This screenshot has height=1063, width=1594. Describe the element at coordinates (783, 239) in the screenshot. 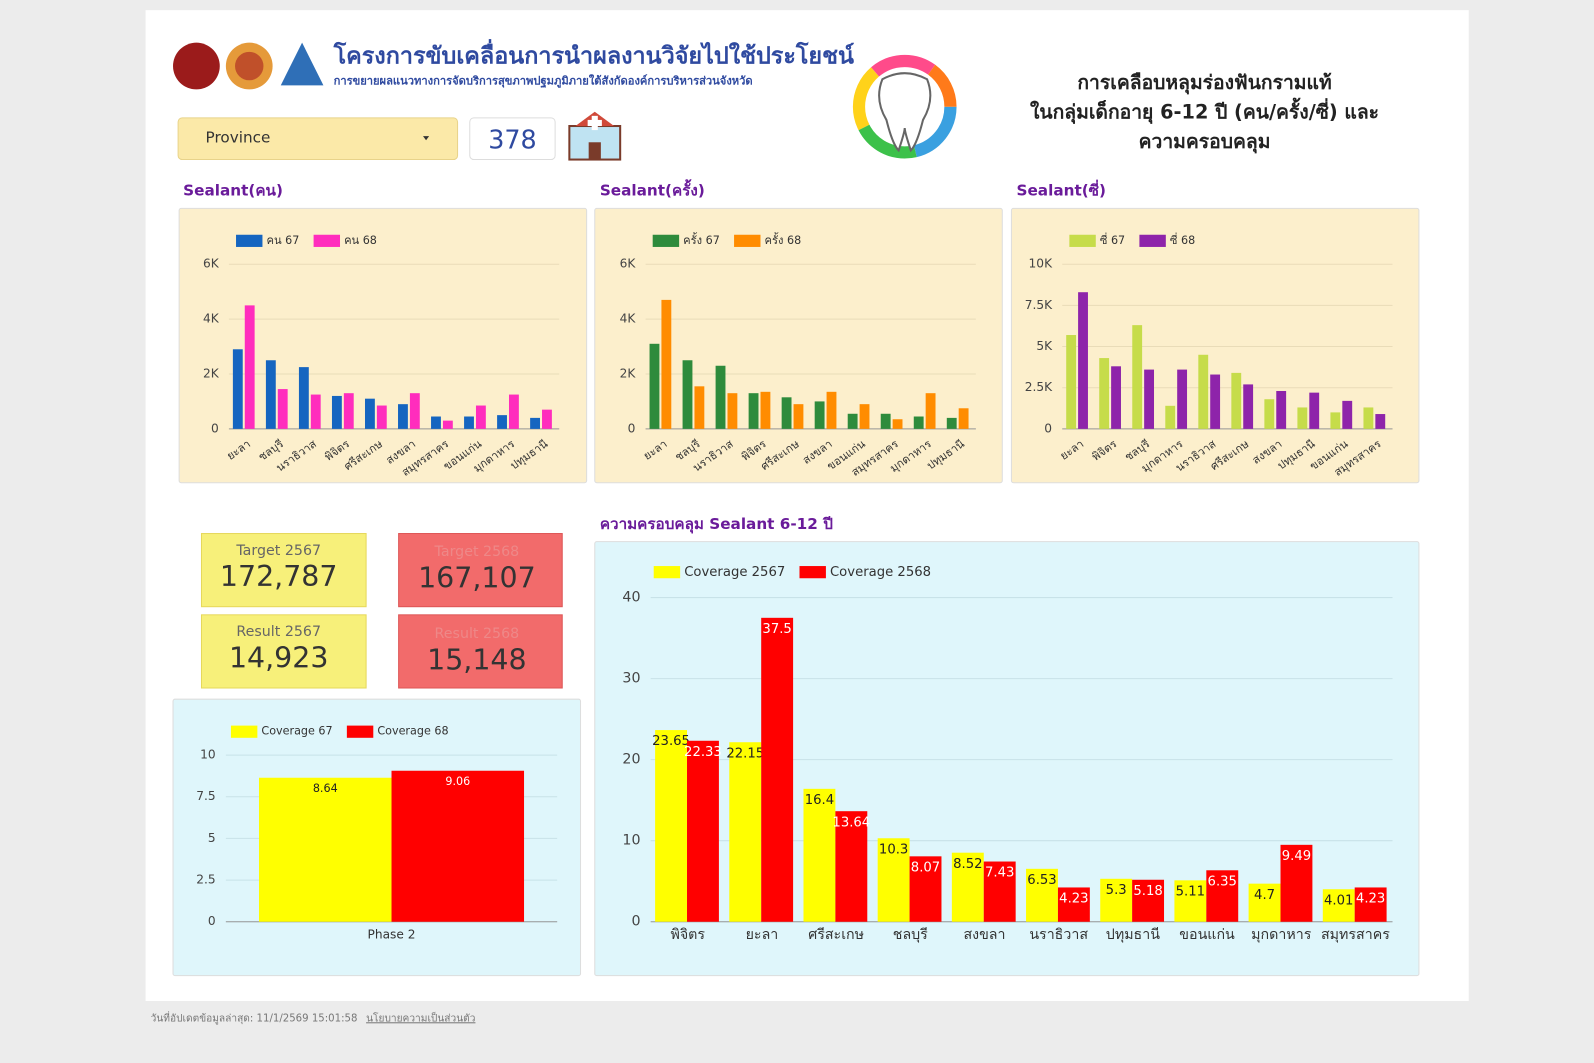

I see `legend-label: ครั้ง 68` at that location.